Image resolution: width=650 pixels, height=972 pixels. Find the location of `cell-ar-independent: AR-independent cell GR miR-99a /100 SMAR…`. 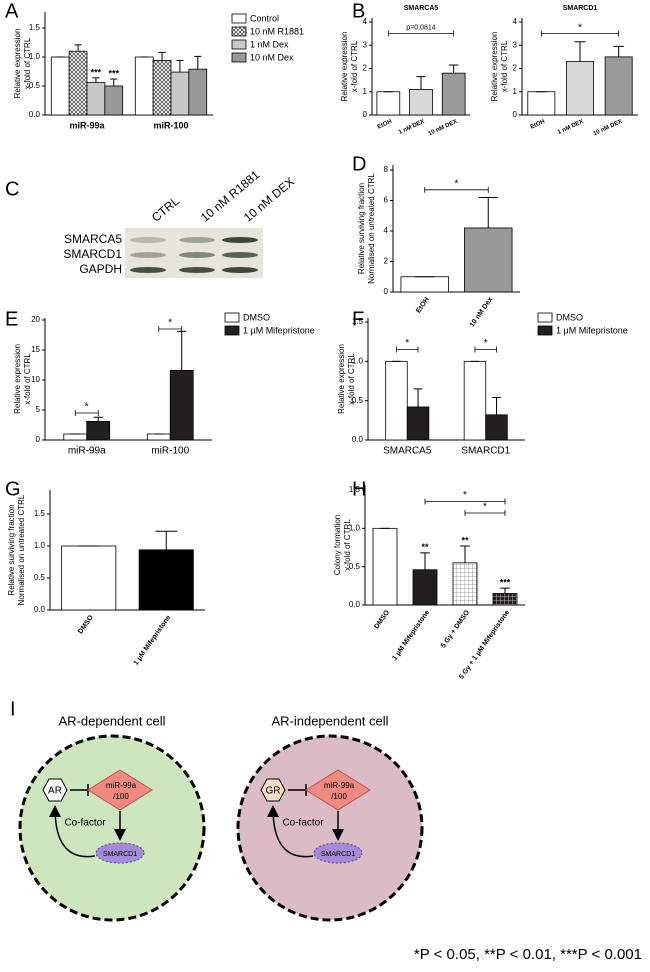

cell-ar-independent: AR-independent cell GR miR-99a /100 SMAR… is located at coordinates (330, 817).